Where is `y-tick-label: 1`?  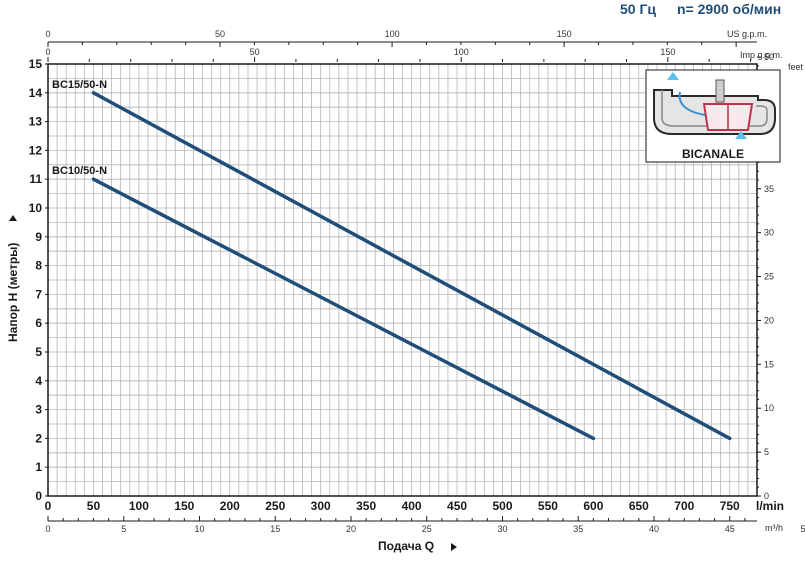 y-tick-label: 1 is located at coordinates (38, 467).